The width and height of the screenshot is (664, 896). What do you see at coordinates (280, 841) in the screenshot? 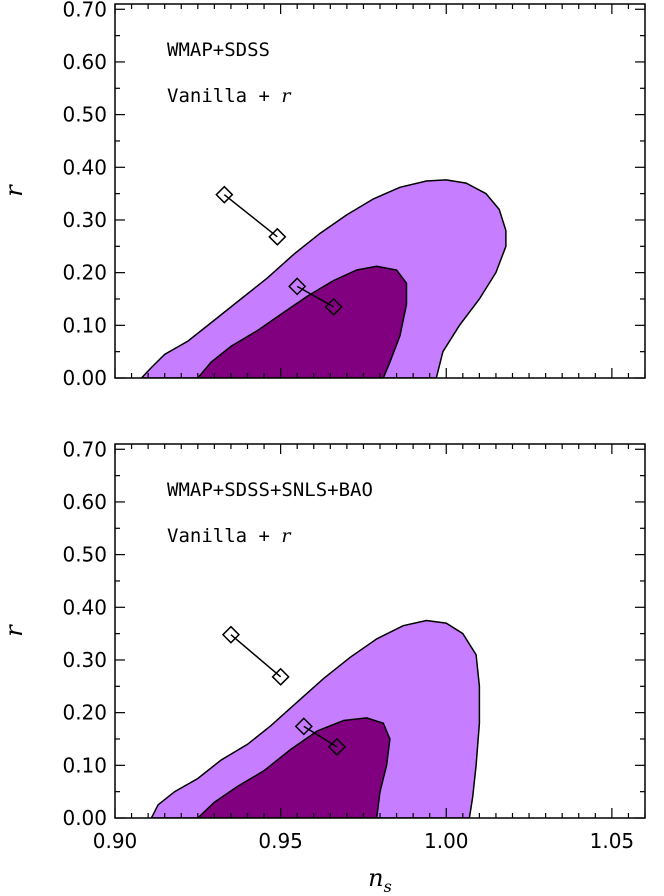
I see `x-tick-label: 0.95` at bounding box center [280, 841].